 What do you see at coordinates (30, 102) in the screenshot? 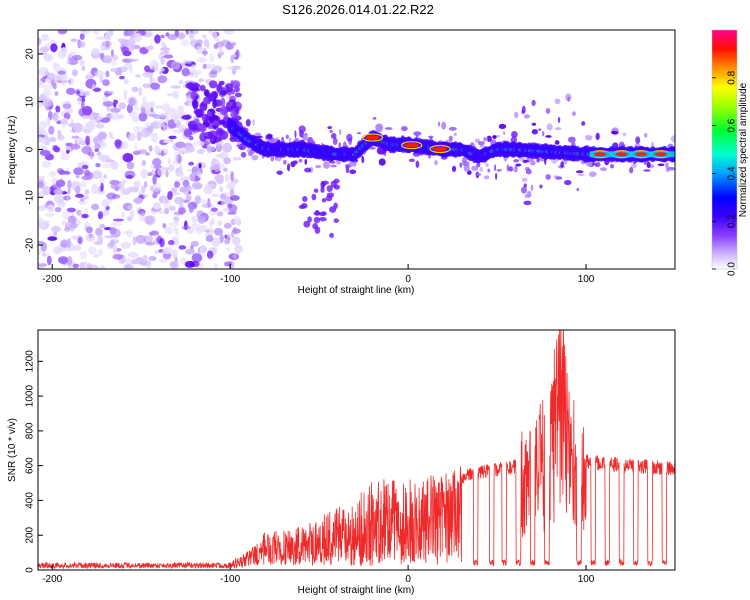
I see `y-tick-label: 10` at bounding box center [30, 102].